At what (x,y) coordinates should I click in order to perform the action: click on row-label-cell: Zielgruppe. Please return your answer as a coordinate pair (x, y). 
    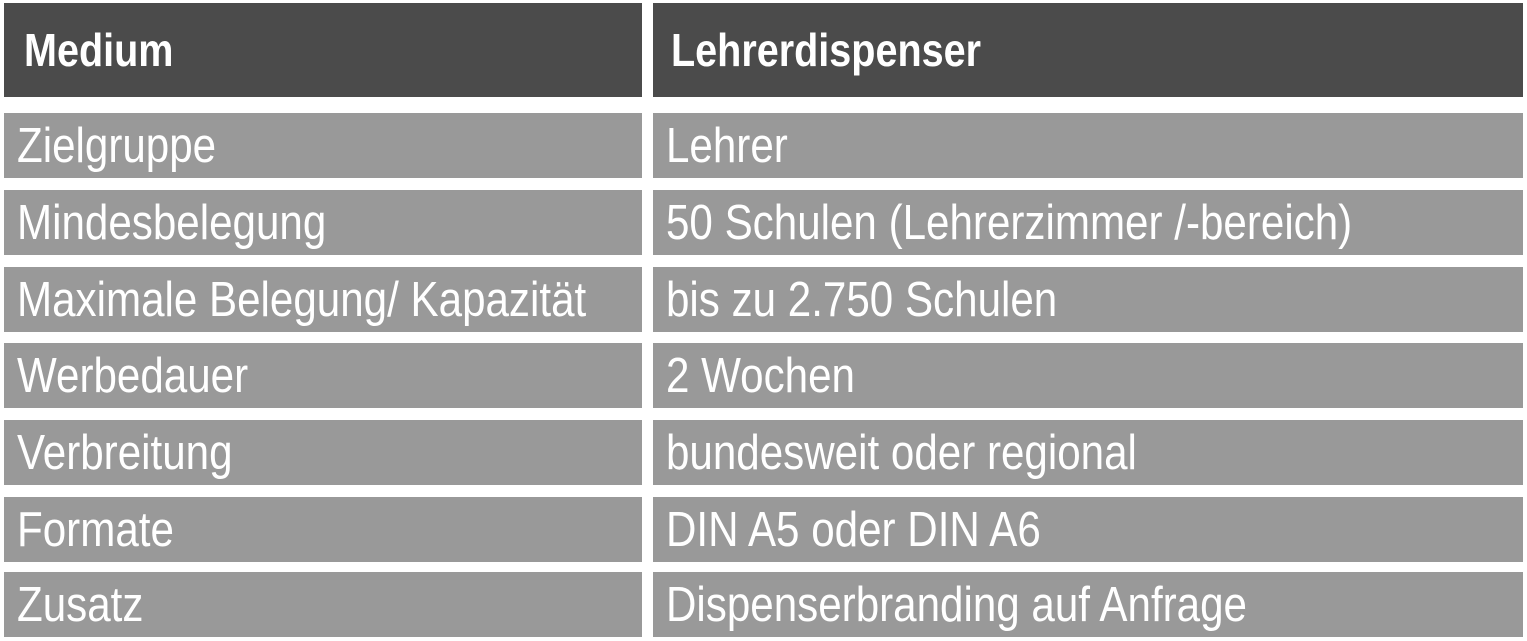
    Looking at the image, I should click on (323, 145).